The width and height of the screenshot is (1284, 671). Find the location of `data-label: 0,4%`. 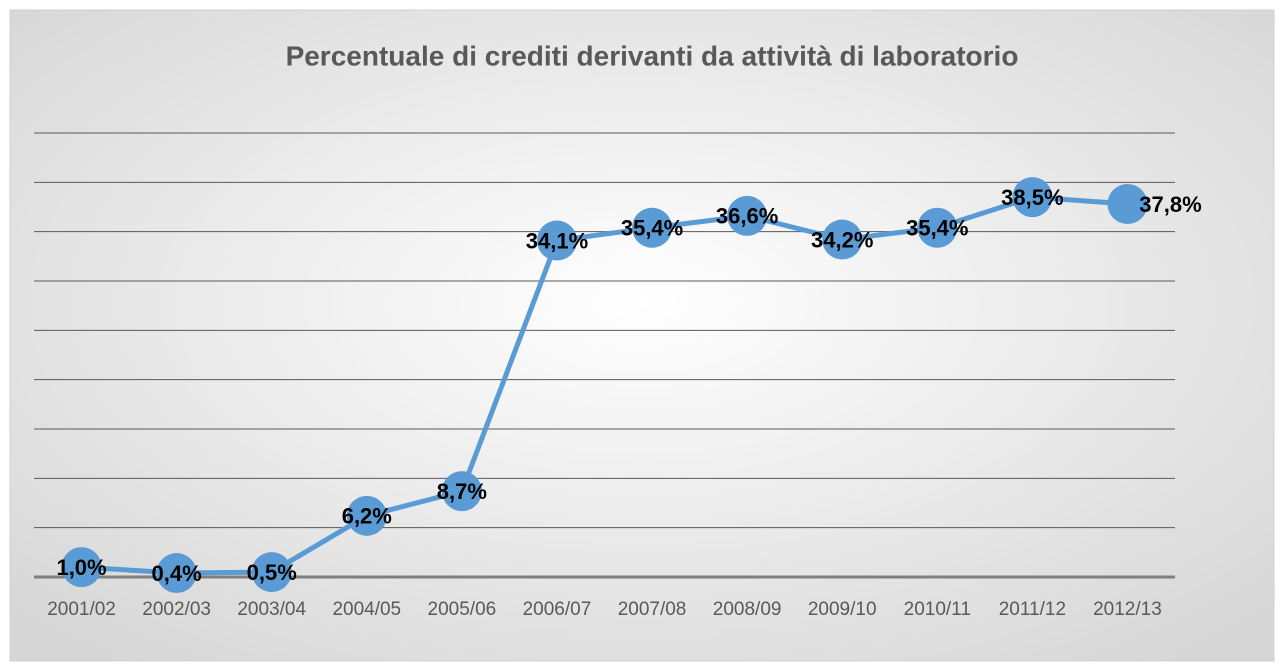

data-label: 0,4% is located at coordinates (177, 573).